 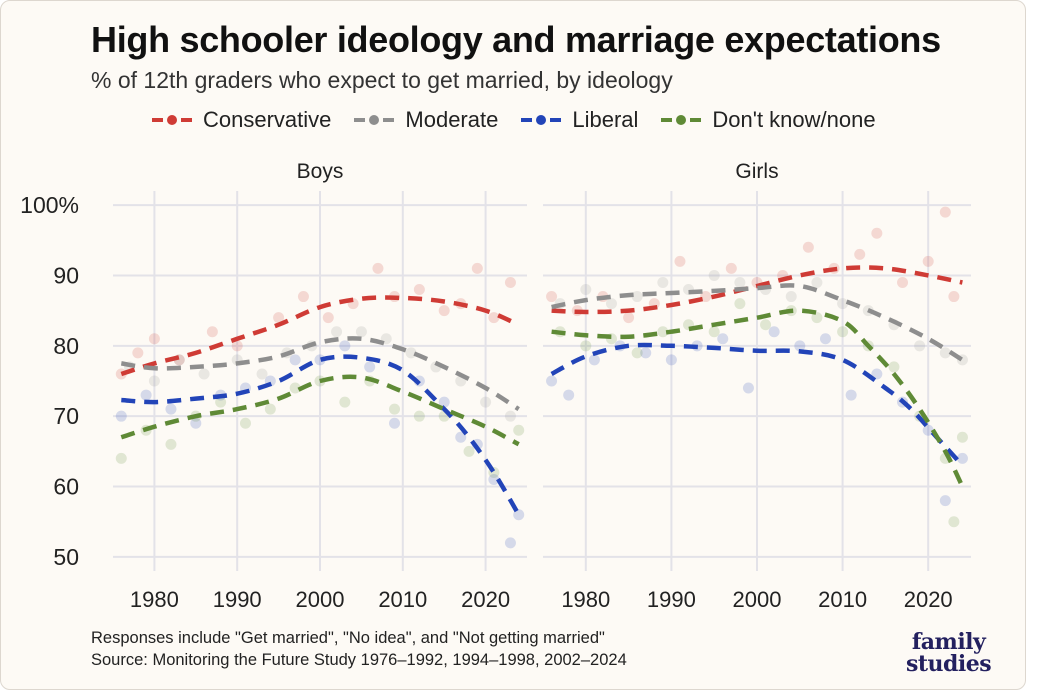 What do you see at coordinates (66, 275) in the screenshot?
I see `y-tick-label-90: 90` at bounding box center [66, 275].